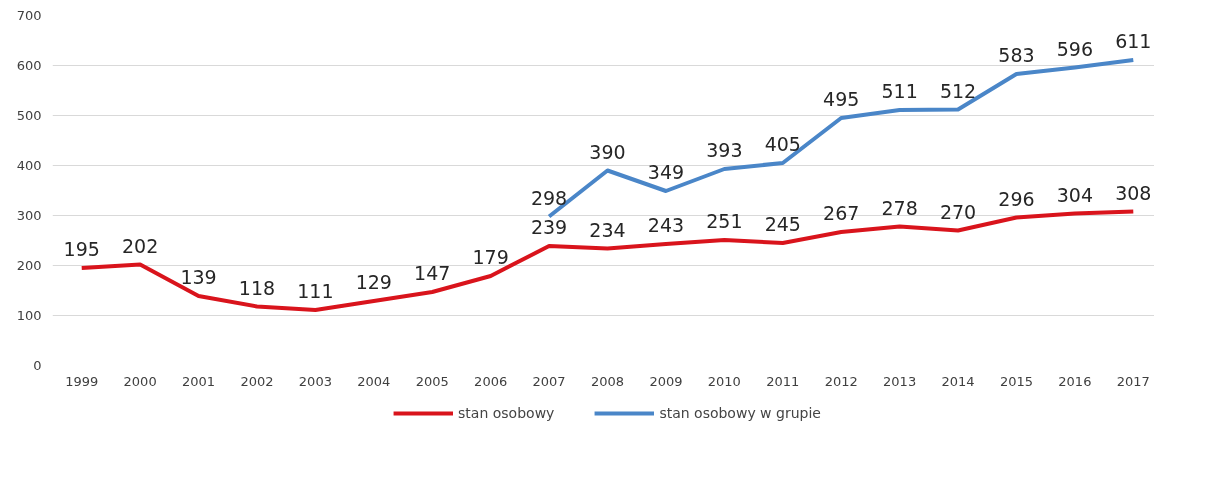  Describe the element at coordinates (82, 381) in the screenshot. I see `x-tick-label: 1999` at that location.